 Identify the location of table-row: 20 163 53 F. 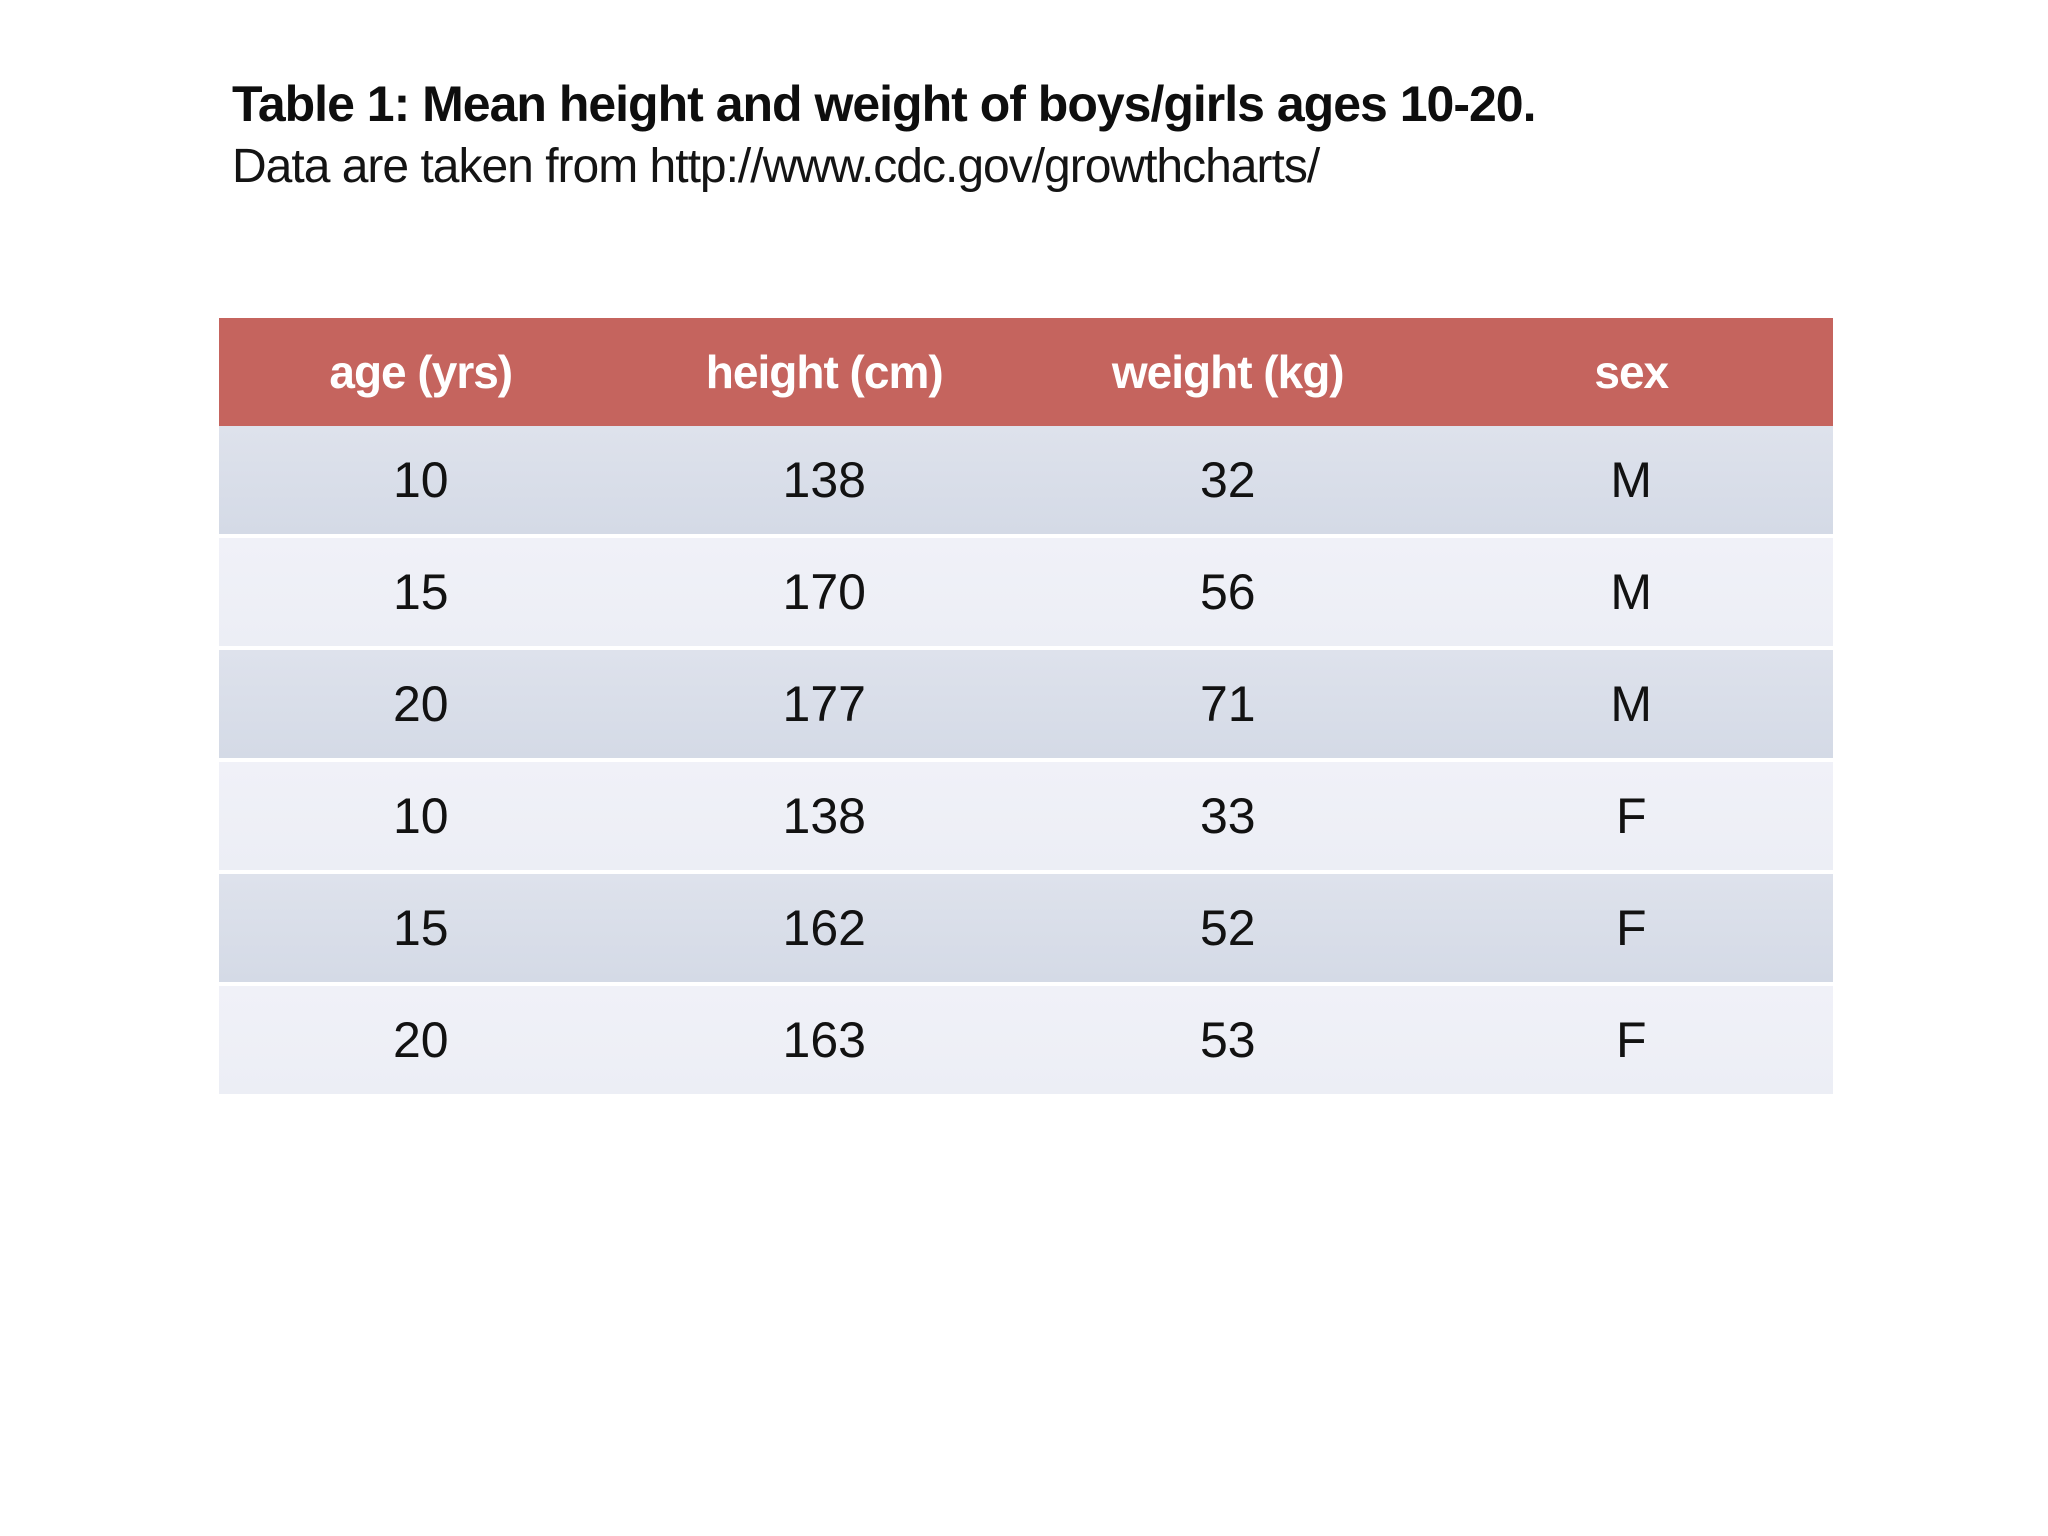
(1026, 1038).